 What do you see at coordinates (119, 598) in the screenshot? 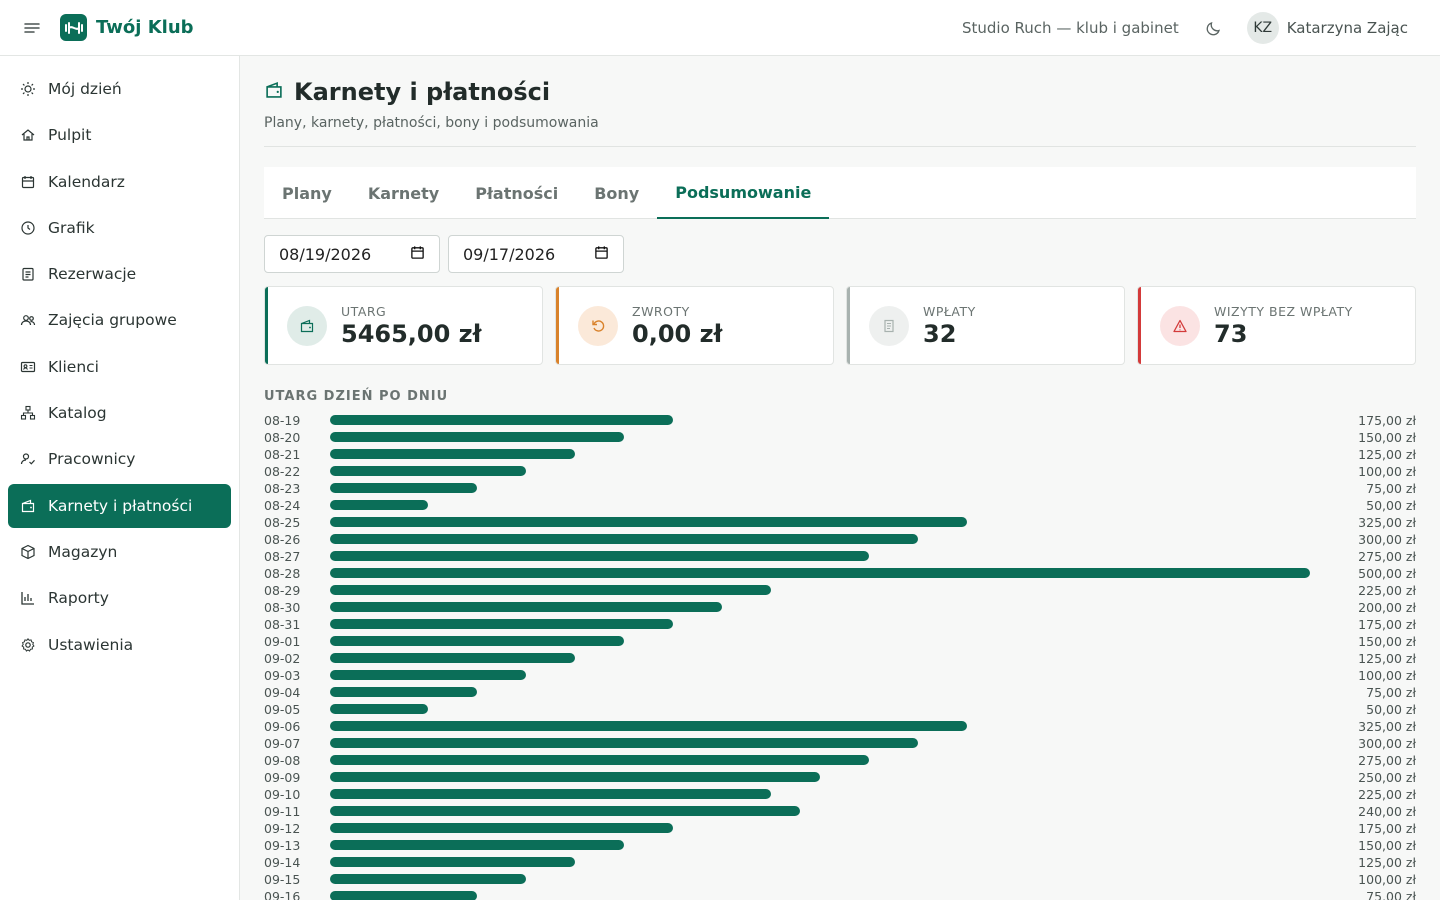
I see `sidebar-item-raporty: Raporty` at bounding box center [119, 598].